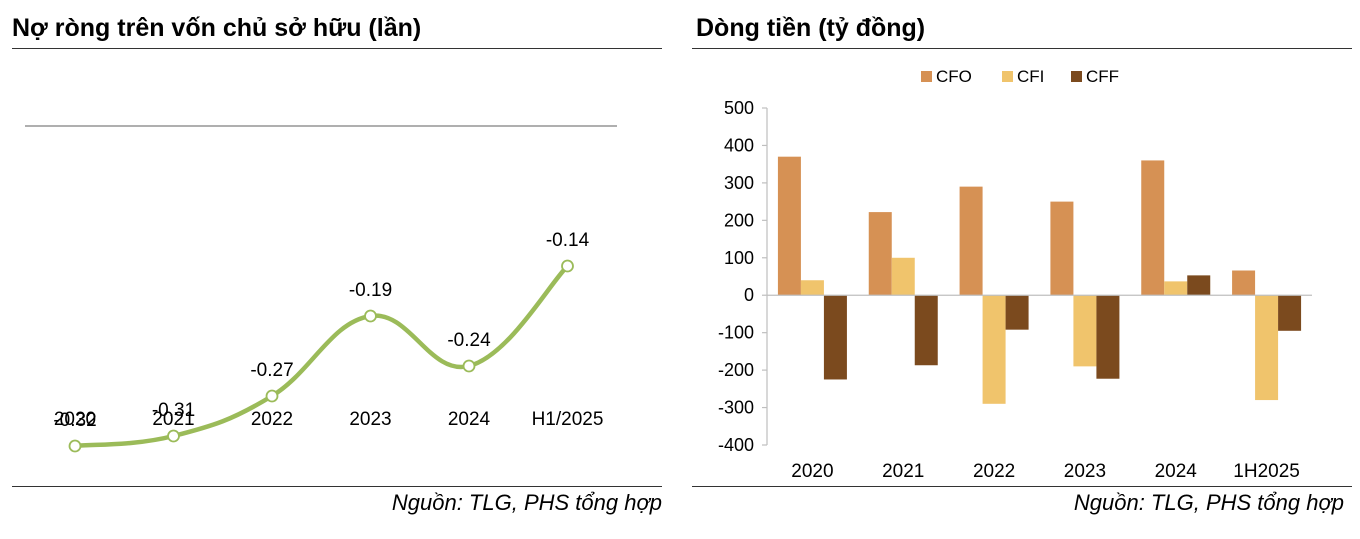 This screenshot has width=1360, height=539. I want to click on y-tick-label: 200, so click(739, 220).